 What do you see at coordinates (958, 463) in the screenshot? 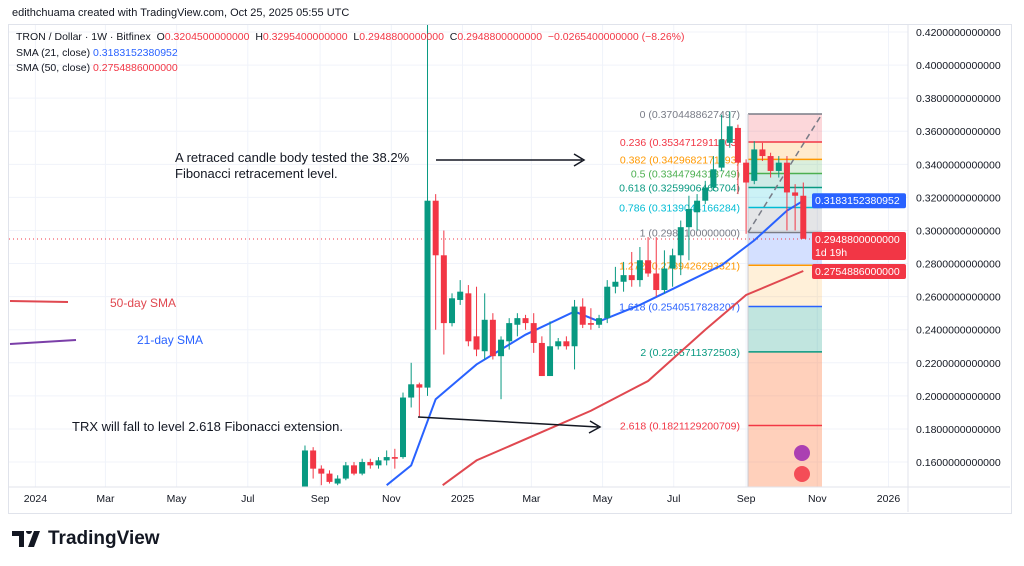
I see `y-tick-label: 0.1600000000000` at bounding box center [958, 463].